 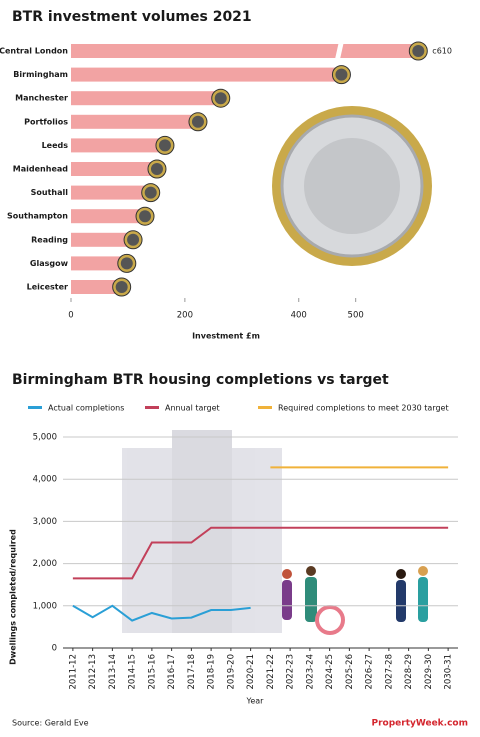 What do you see at coordinates (86, 408) in the screenshot?
I see `legend-label: Actual completions` at bounding box center [86, 408].